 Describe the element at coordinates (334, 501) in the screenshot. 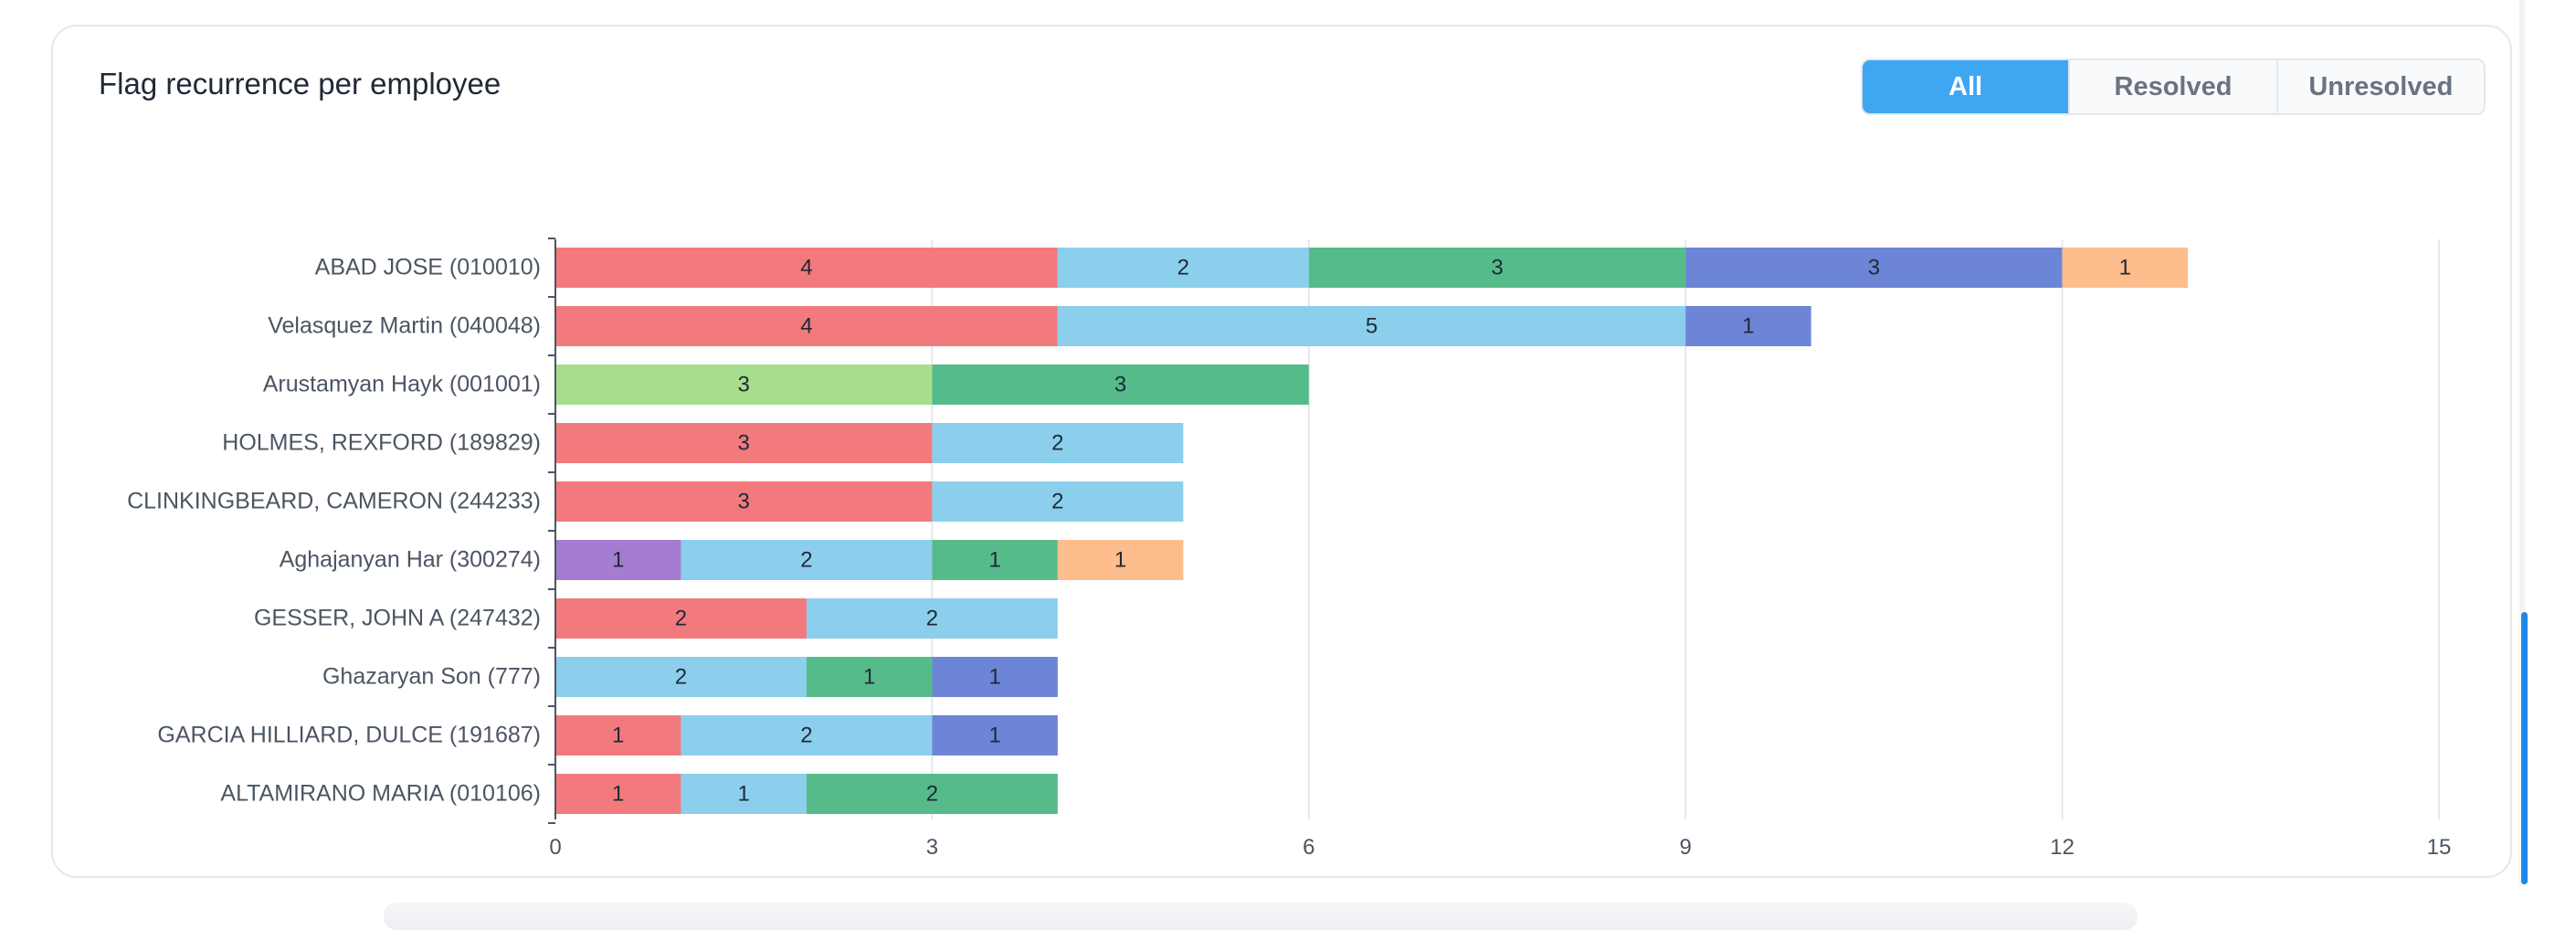

I see `category-label: CLINKINGBEARD, CAMERON (244233)` at that location.